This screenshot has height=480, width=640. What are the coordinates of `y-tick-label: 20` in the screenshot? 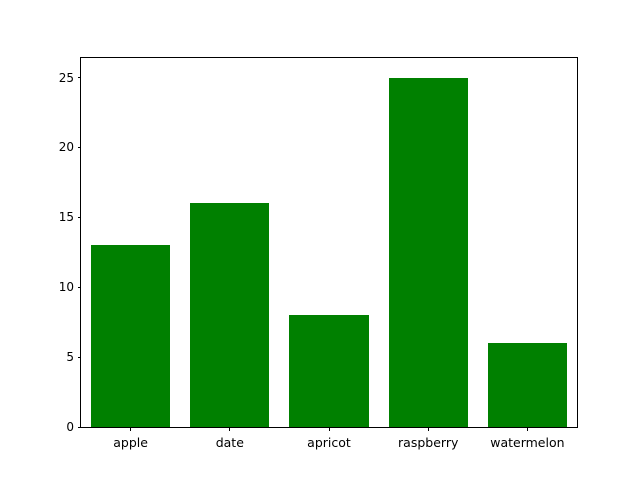 It's located at (66, 147).